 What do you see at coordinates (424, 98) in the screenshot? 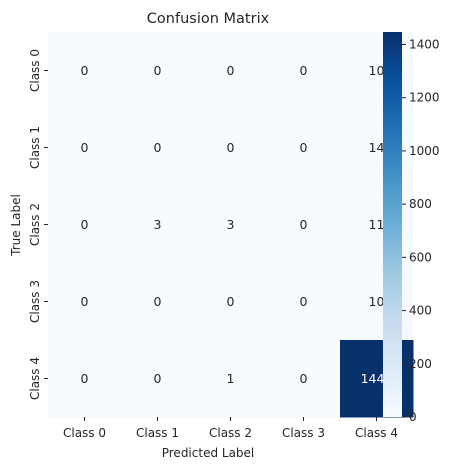
I see `colorbar-tick-label: 1200` at bounding box center [424, 98].